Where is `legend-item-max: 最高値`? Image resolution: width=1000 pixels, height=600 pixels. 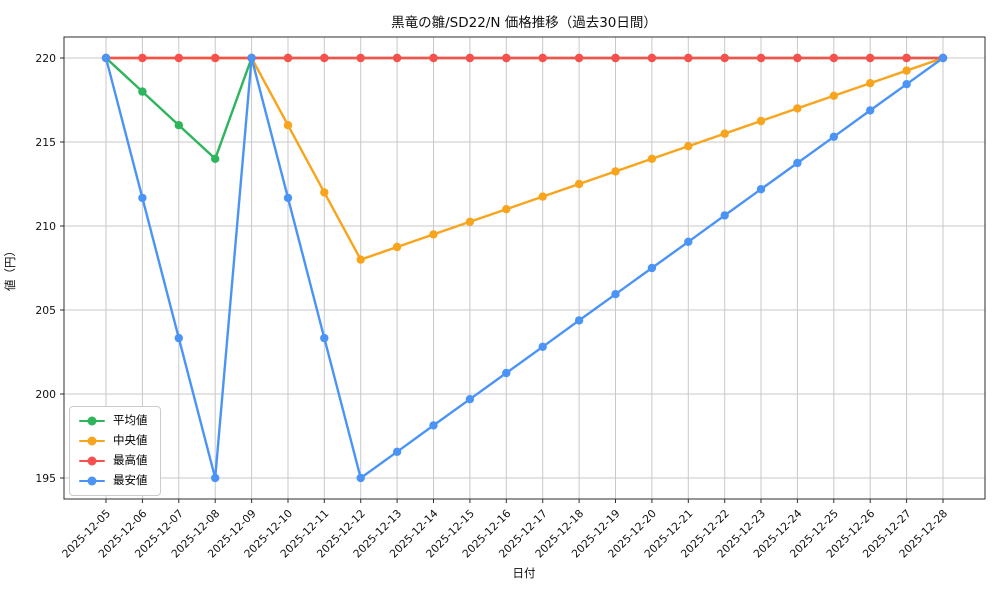 legend-item-max: 最高値 is located at coordinates (113, 461).